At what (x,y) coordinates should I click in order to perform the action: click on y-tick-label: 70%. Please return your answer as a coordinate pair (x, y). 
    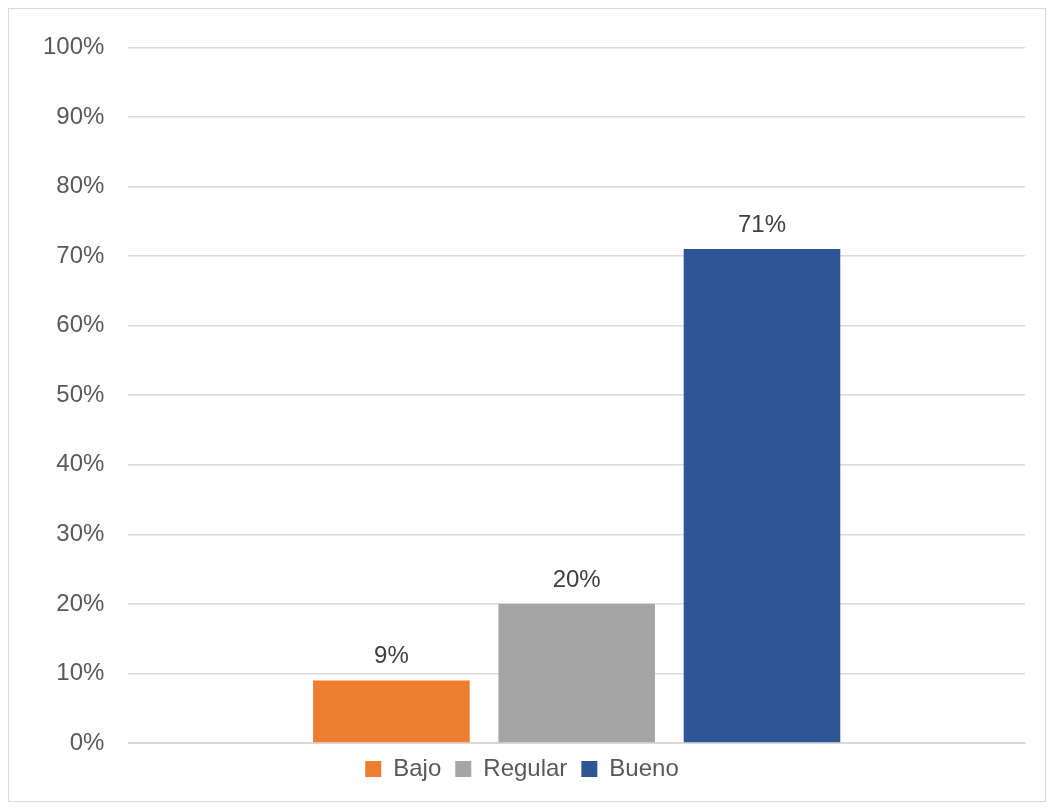
    Looking at the image, I should click on (80, 254).